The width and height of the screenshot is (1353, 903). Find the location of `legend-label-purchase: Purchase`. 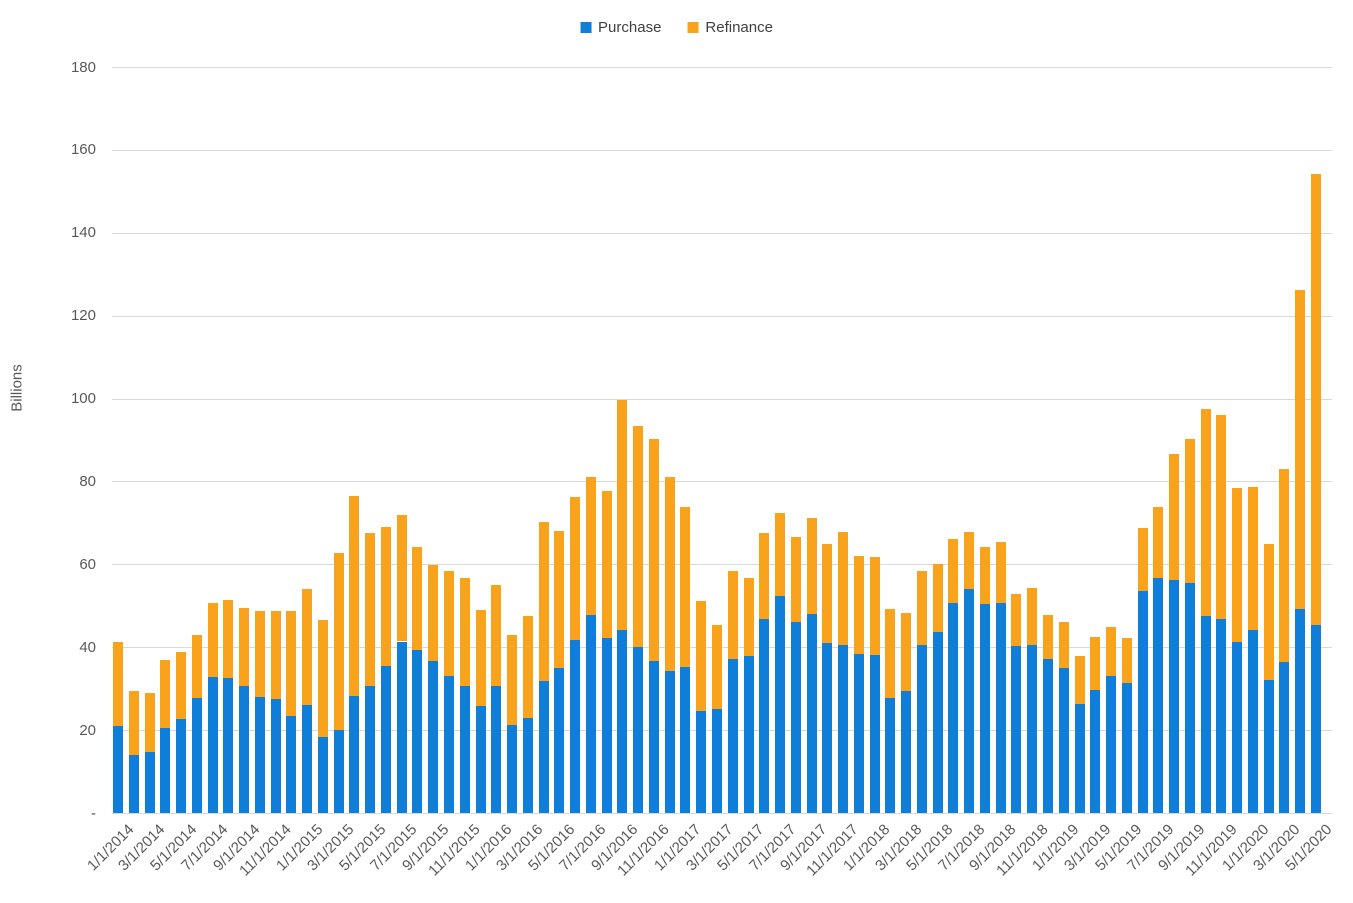

legend-label-purchase: Purchase is located at coordinates (630, 27).